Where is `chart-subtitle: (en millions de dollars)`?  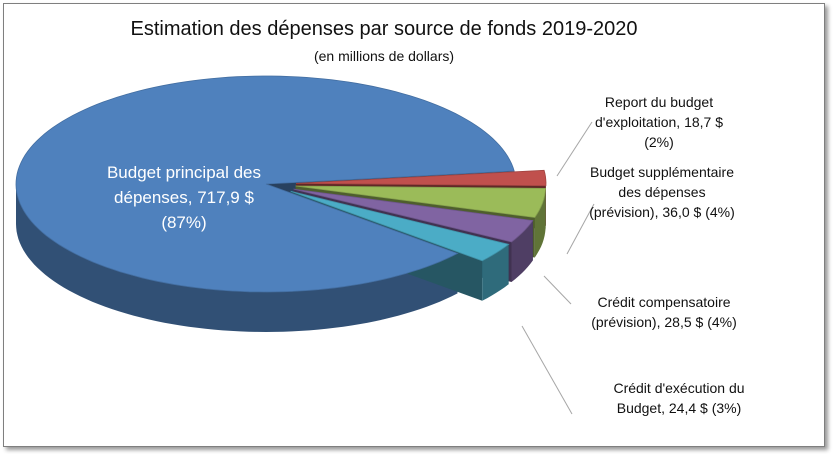
chart-subtitle: (en millions de dollars) is located at coordinates (384, 56).